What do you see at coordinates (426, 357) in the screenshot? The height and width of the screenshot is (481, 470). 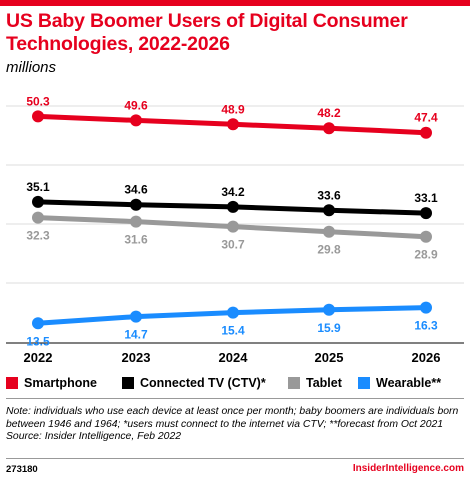 I see `x-tick-label-2026: 2026` at bounding box center [426, 357].